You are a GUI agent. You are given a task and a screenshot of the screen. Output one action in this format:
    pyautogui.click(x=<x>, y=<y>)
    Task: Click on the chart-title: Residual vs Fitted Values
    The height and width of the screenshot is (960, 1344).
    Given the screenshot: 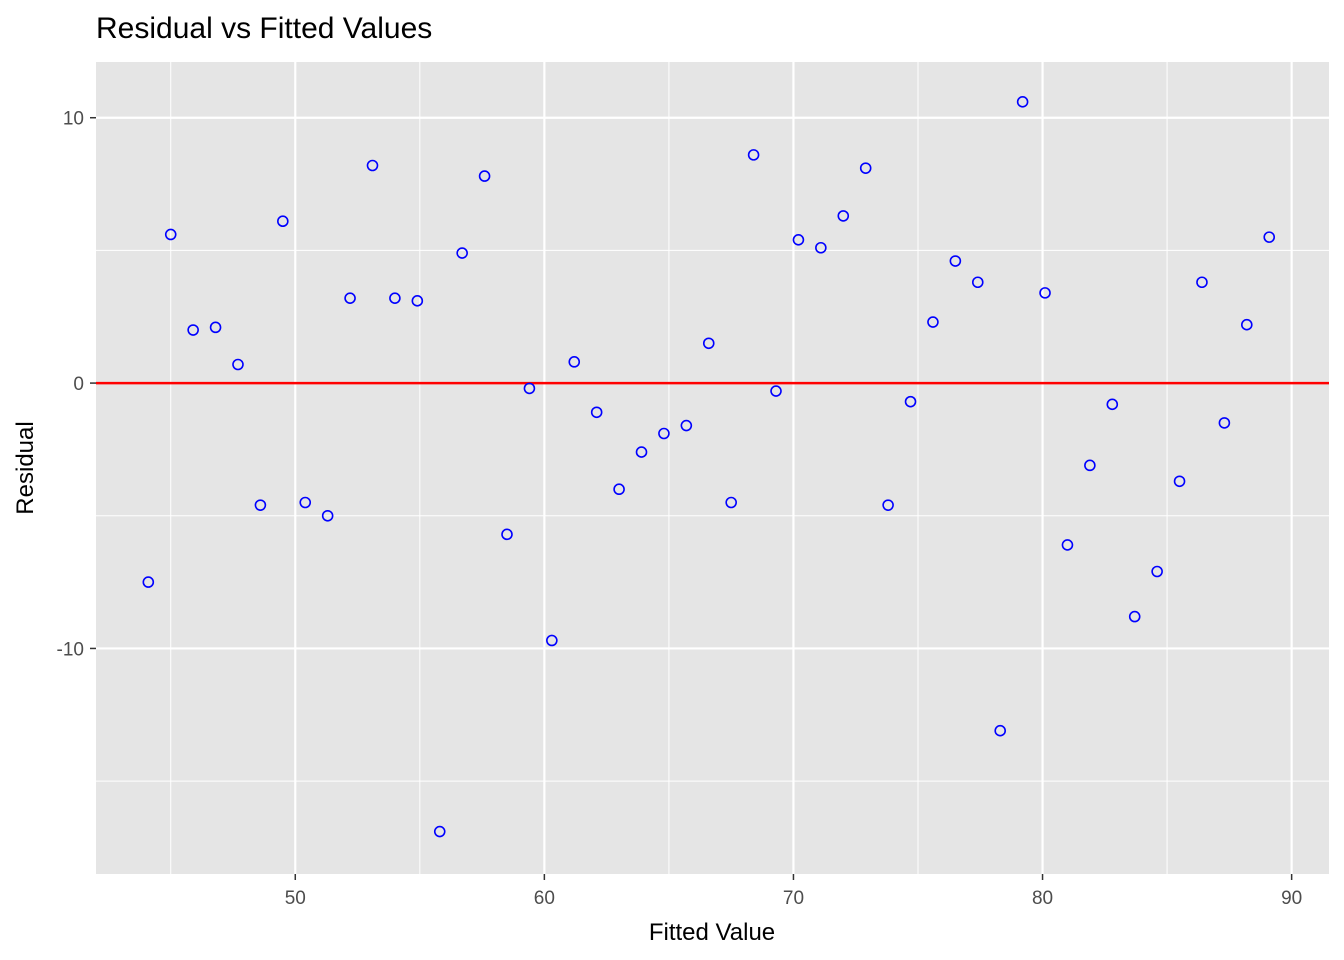 What is the action you would take?
    pyautogui.click(x=264, y=28)
    